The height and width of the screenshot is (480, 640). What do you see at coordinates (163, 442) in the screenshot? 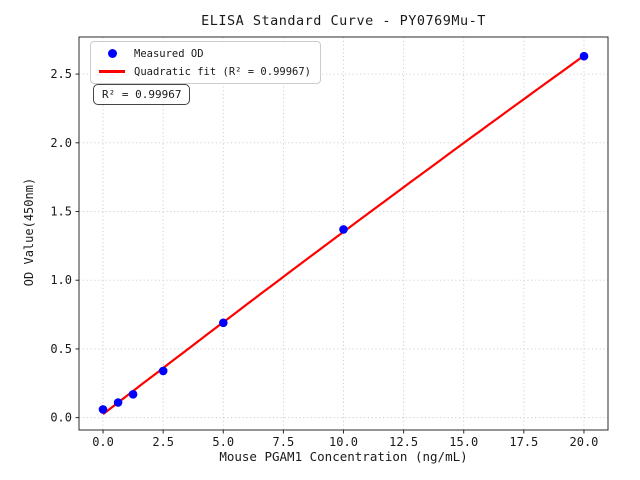
I see `x-tick-label: 2.5` at bounding box center [163, 442].